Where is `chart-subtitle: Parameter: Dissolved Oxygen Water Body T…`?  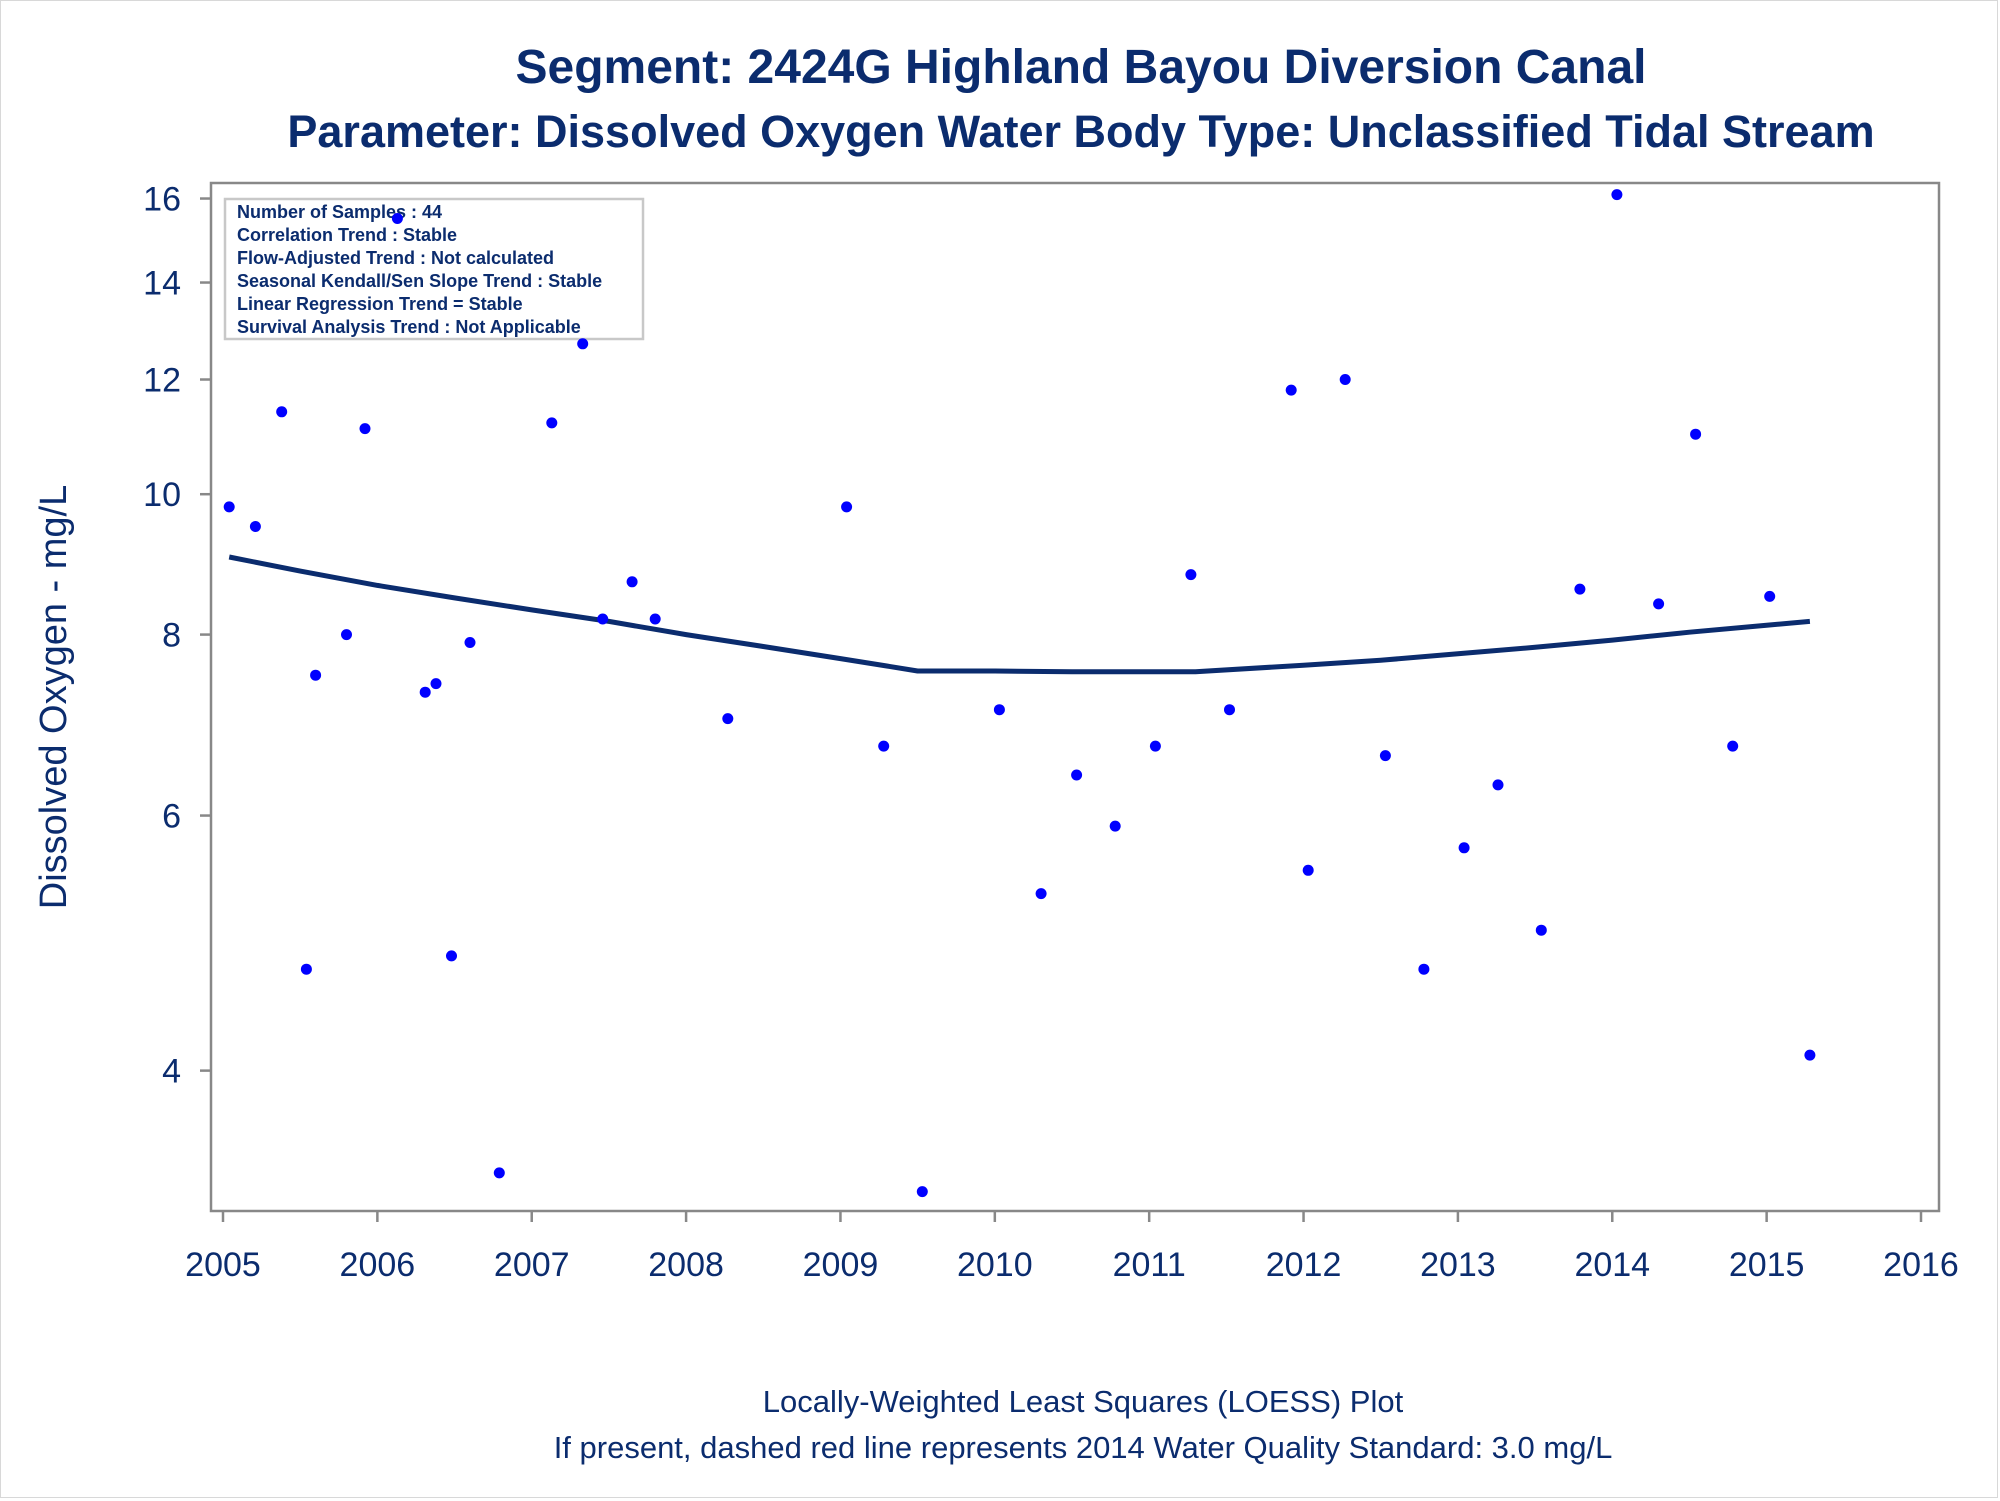 chart-subtitle: Parameter: Dissolved Oxygen Water Body T… is located at coordinates (1080, 131).